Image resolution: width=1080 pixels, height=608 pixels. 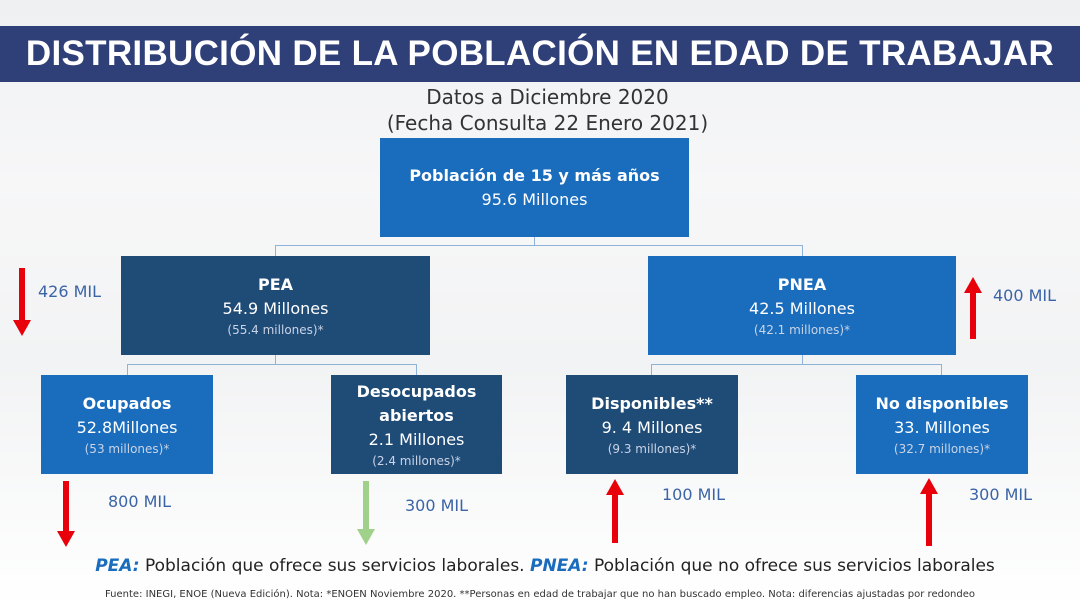 I want to click on pea-title: PEA, so click(x=275, y=284).